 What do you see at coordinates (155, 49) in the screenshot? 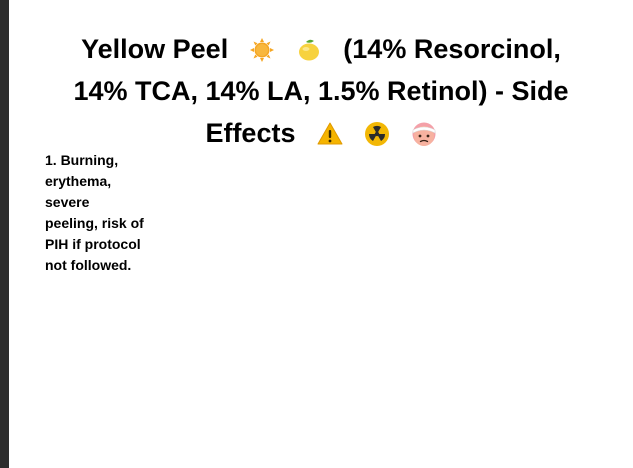
I see `title-part-1: Yellow Peel` at bounding box center [155, 49].